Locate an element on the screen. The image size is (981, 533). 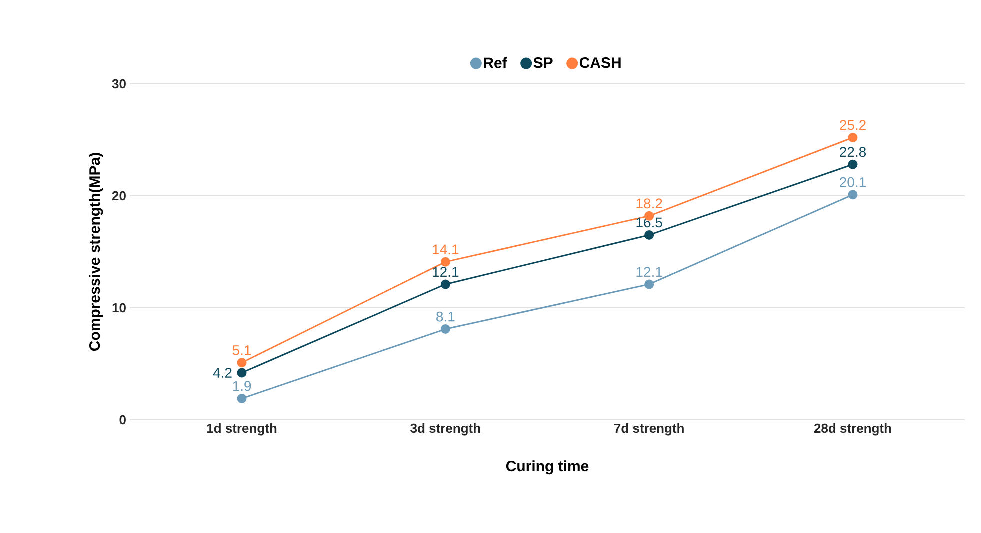
data-label: 8.1 is located at coordinates (445, 317).